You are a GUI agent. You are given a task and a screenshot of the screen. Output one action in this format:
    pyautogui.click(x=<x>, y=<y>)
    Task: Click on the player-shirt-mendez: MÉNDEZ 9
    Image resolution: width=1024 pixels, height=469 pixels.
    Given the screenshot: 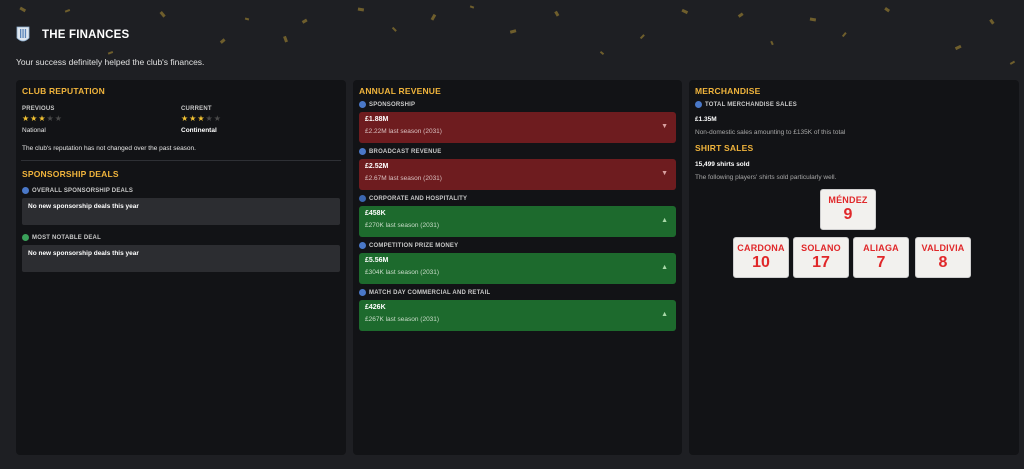 What is the action you would take?
    pyautogui.click(x=848, y=209)
    